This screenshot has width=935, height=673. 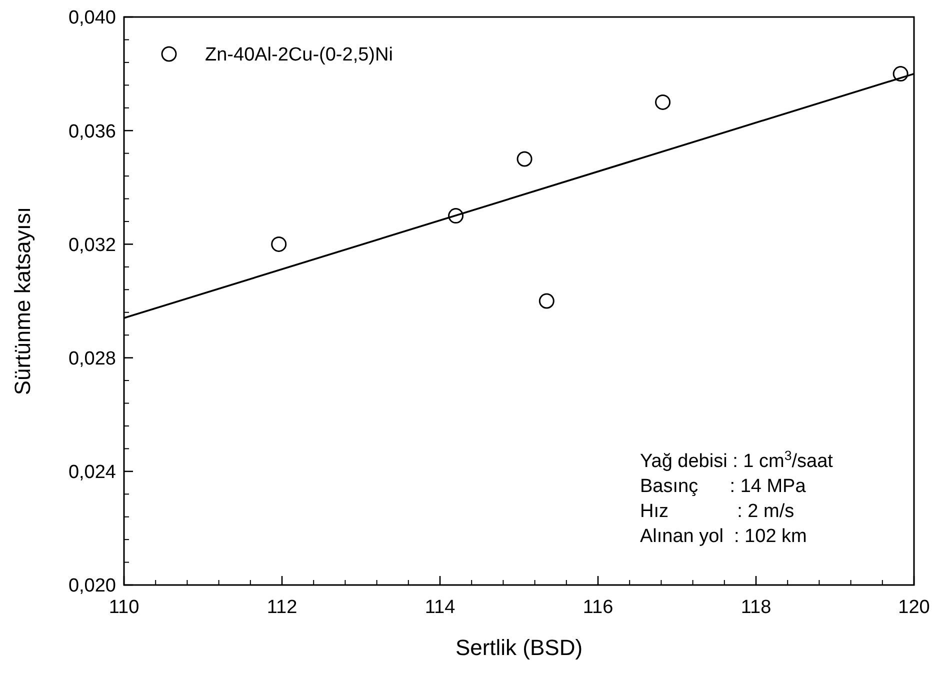 I want to click on y-tick-label: 0,028, so click(x=92, y=359).